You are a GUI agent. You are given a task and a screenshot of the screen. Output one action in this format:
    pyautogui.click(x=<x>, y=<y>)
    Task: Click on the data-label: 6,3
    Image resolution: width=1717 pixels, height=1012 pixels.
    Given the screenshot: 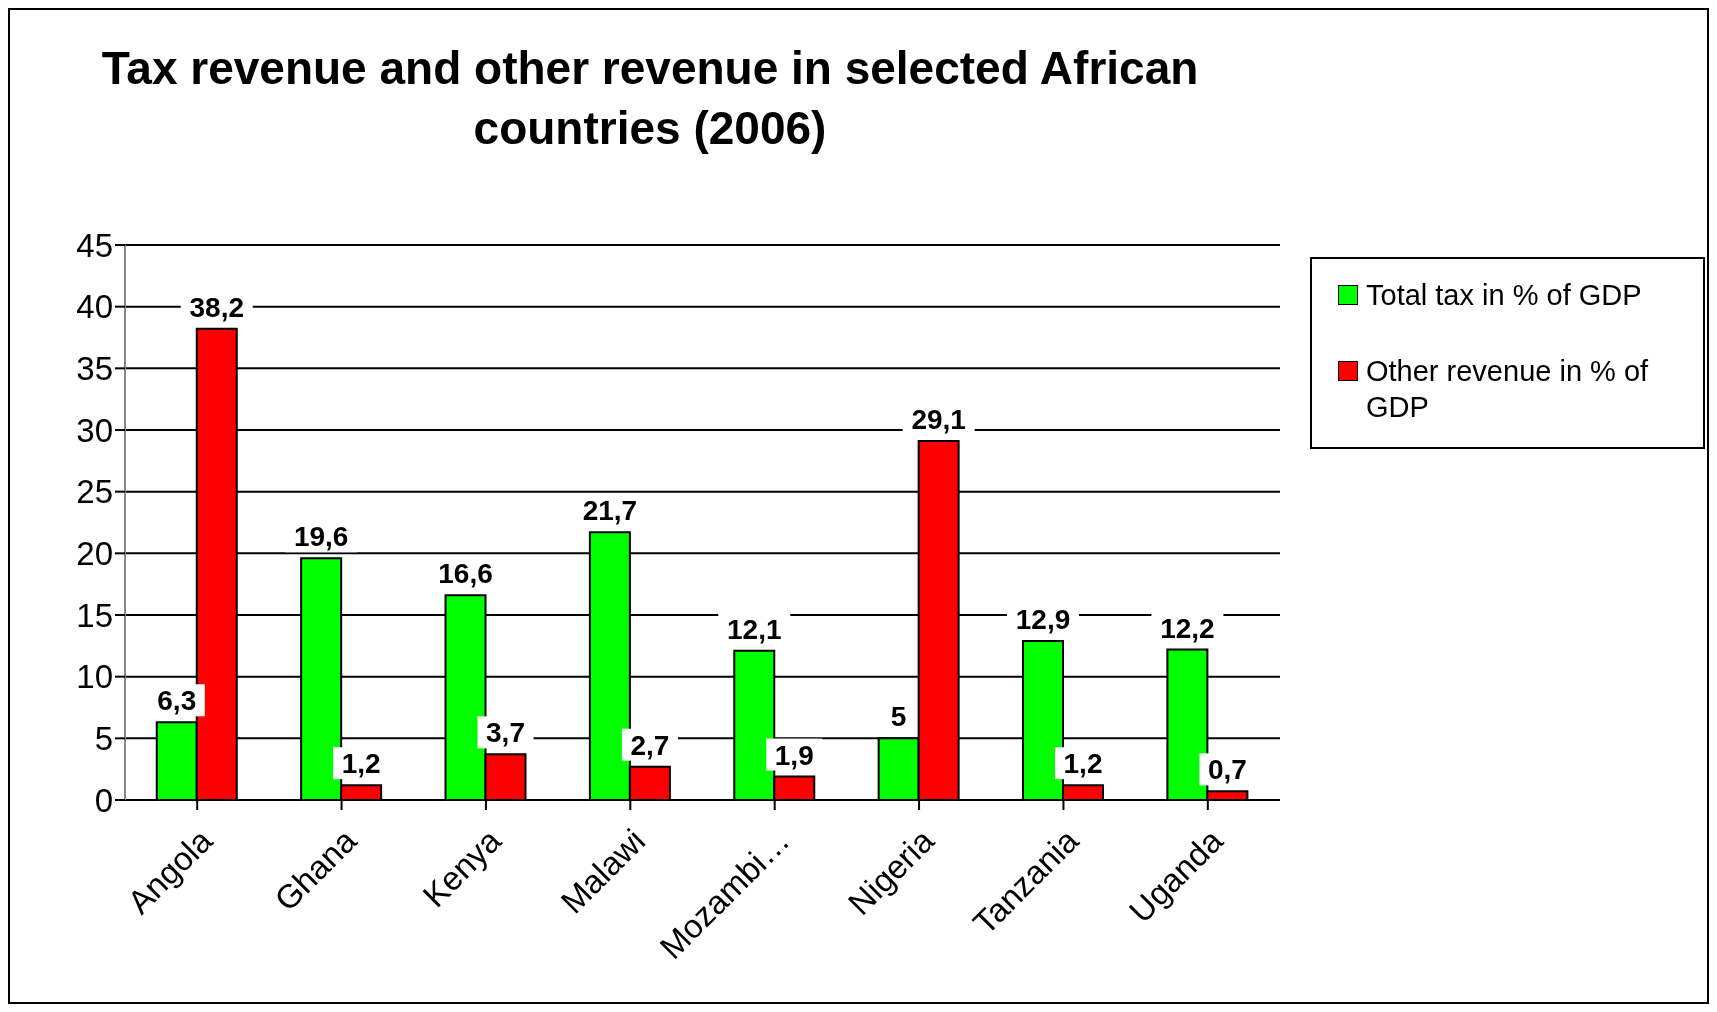 What is the action you would take?
    pyautogui.click(x=177, y=701)
    